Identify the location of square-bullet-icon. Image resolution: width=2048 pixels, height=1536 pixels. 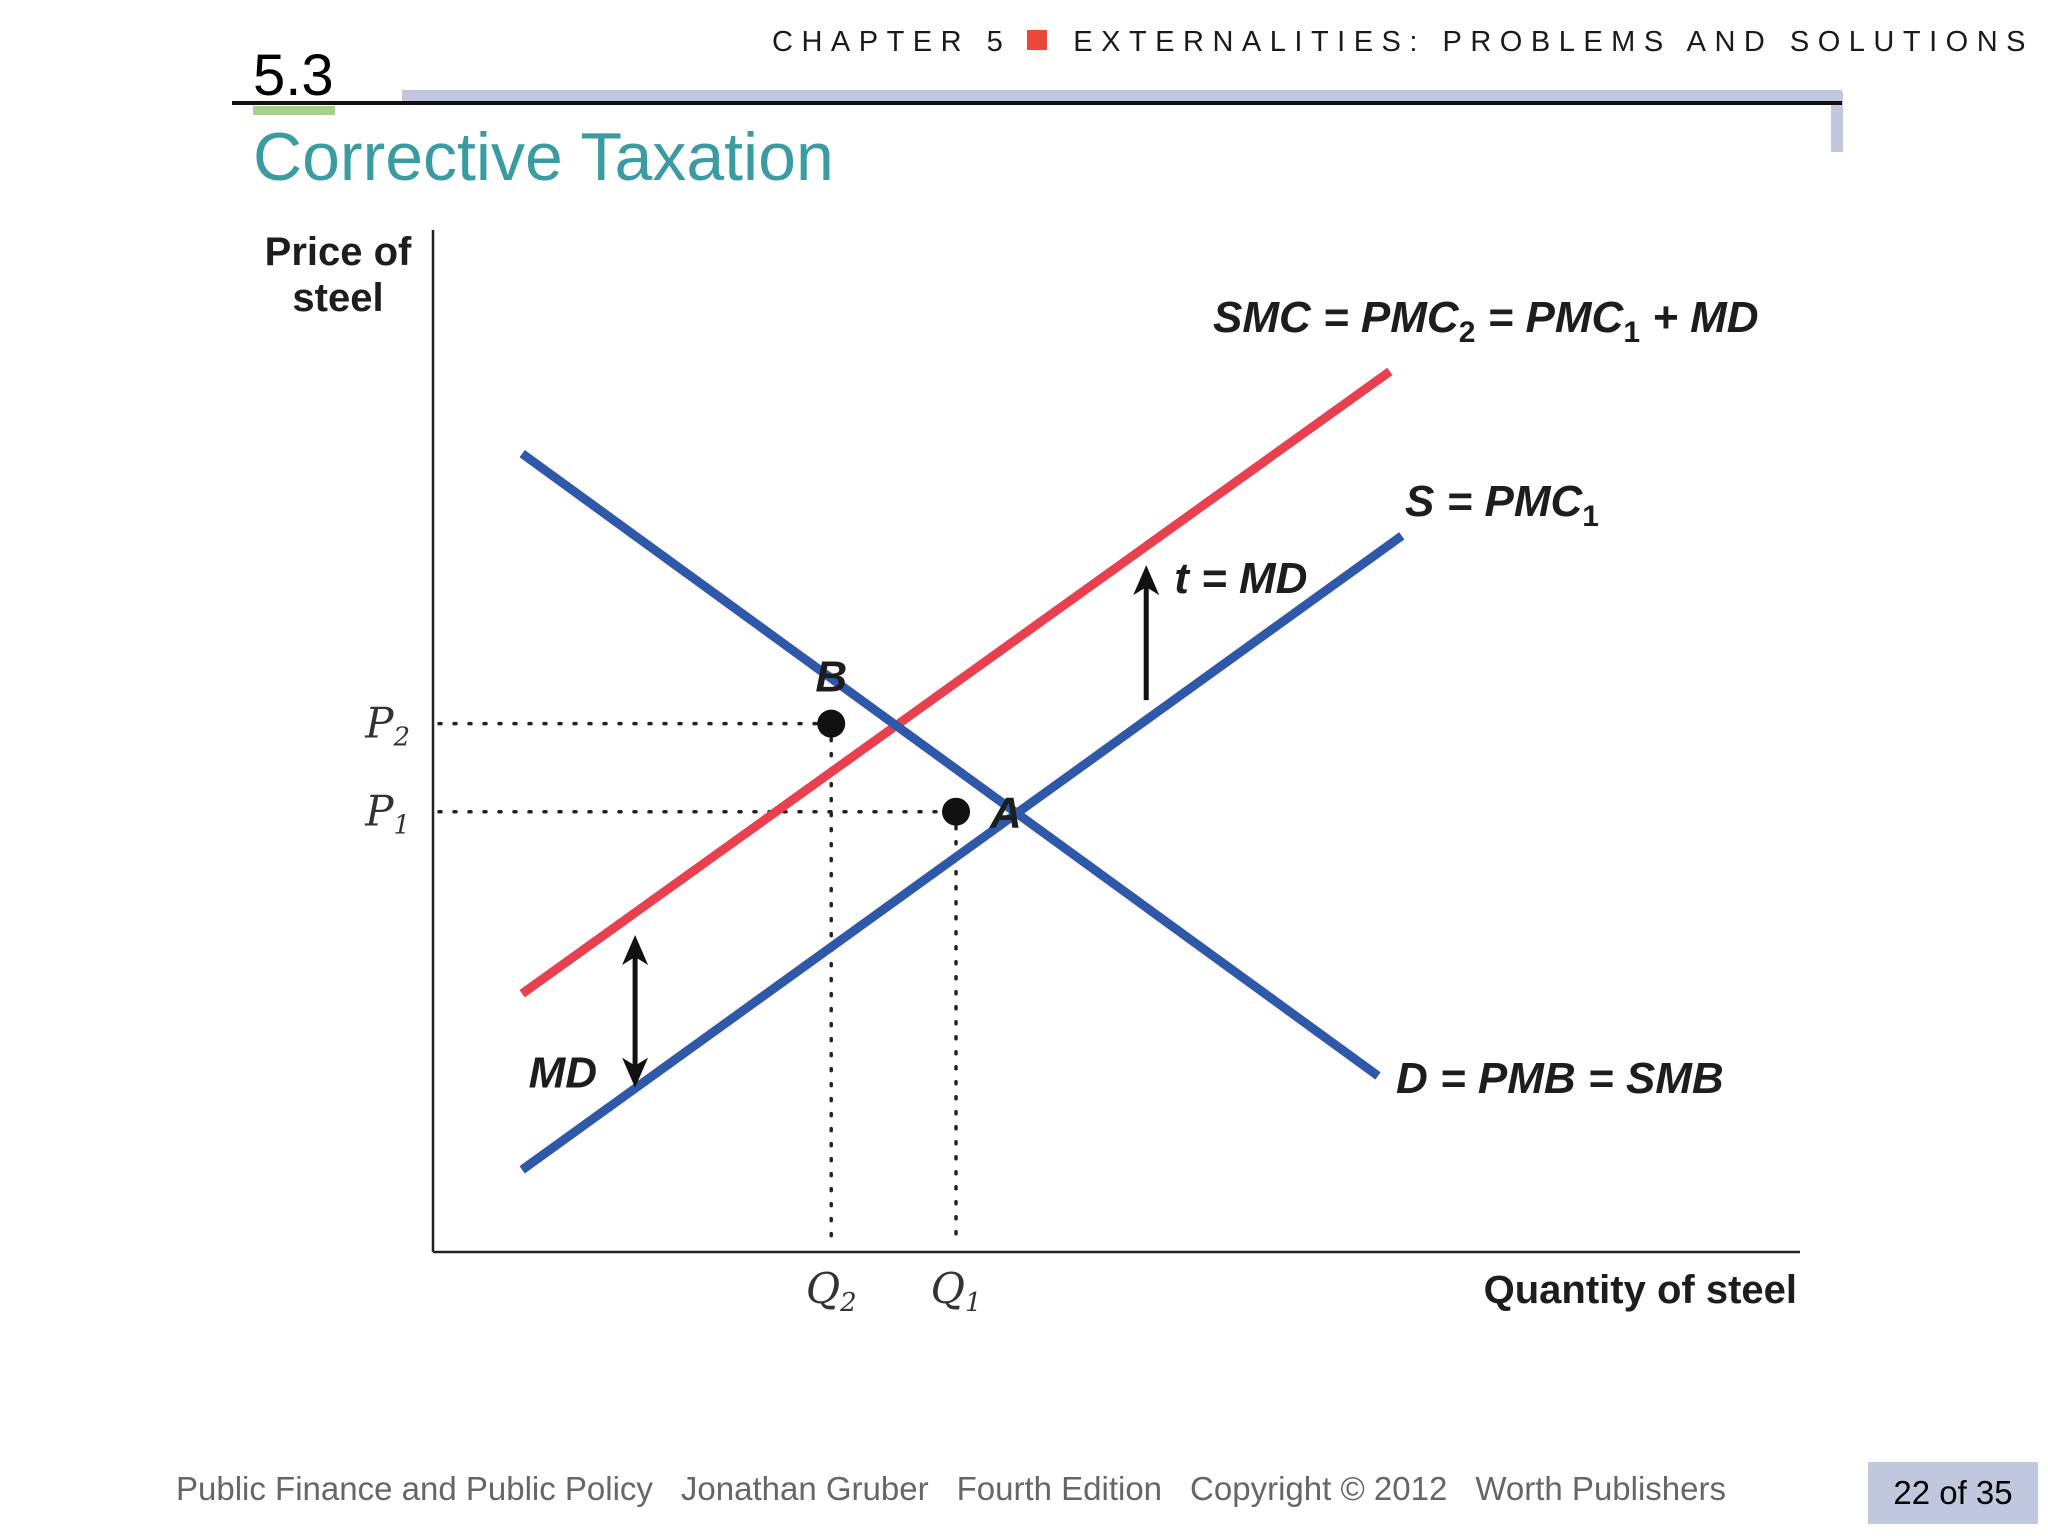
(1037, 40).